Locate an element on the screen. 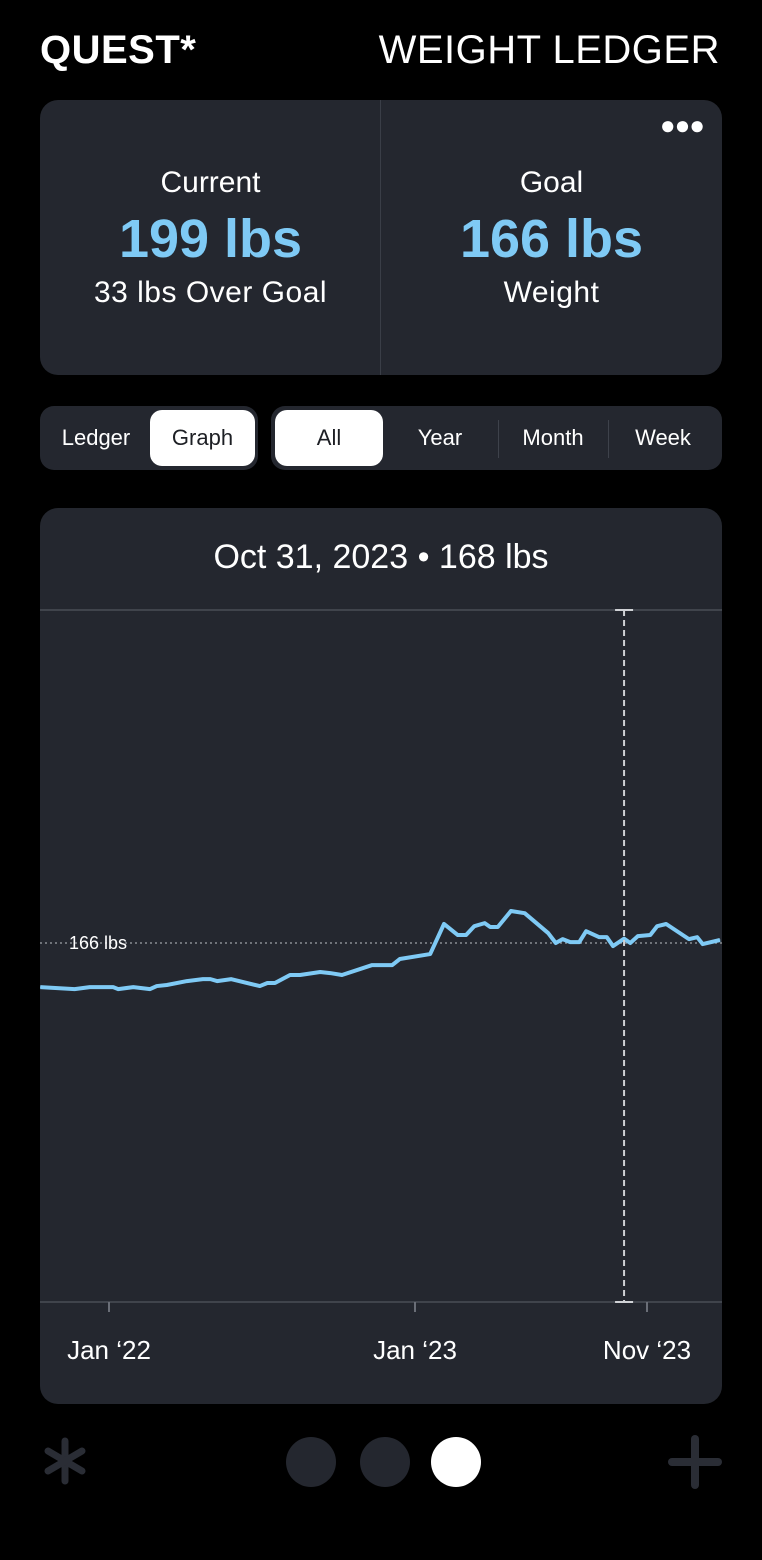  current-value: 199 lbs is located at coordinates (210, 239).